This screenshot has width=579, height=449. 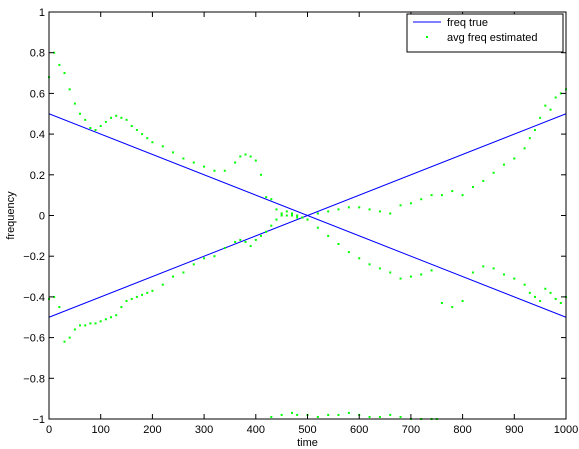 I want to click on x-axis-label: time, so click(x=307, y=443).